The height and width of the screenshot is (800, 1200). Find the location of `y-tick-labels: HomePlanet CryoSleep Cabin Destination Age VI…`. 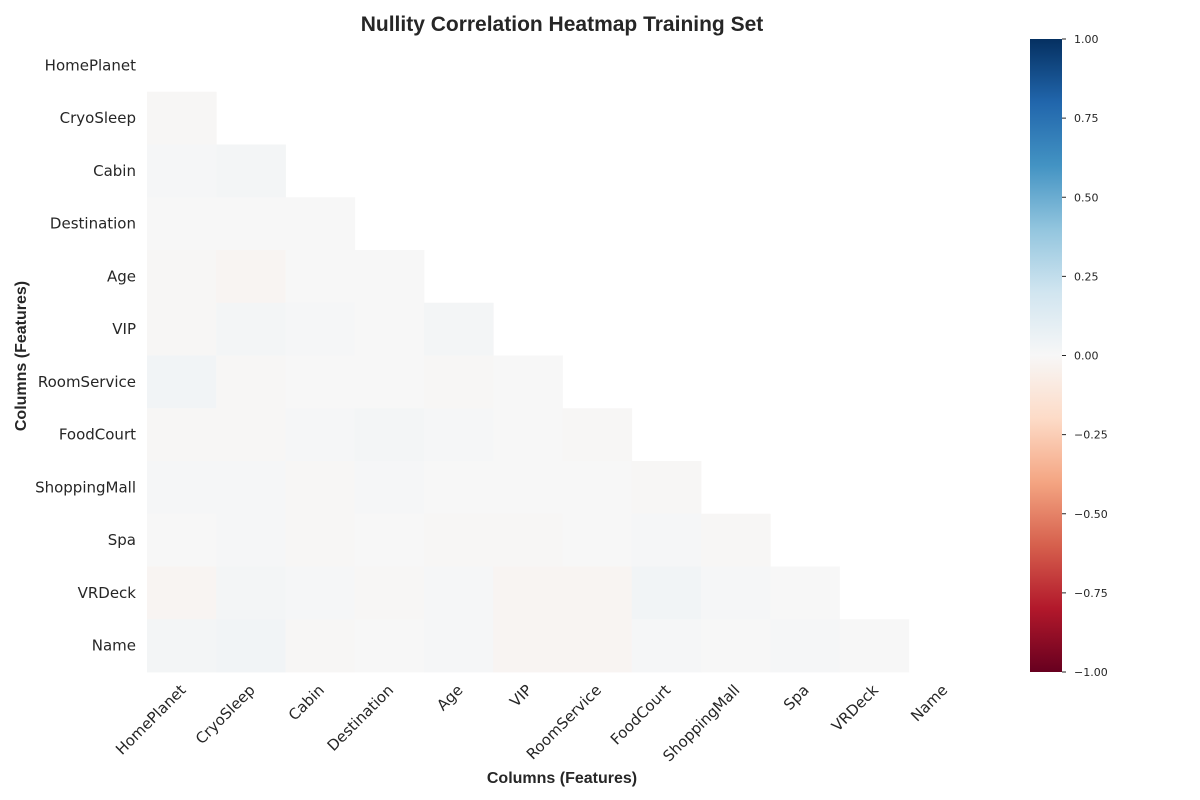

y-tick-labels: HomePlanet CryoSleep Cabin Destination Age VI… is located at coordinates (85, 355).